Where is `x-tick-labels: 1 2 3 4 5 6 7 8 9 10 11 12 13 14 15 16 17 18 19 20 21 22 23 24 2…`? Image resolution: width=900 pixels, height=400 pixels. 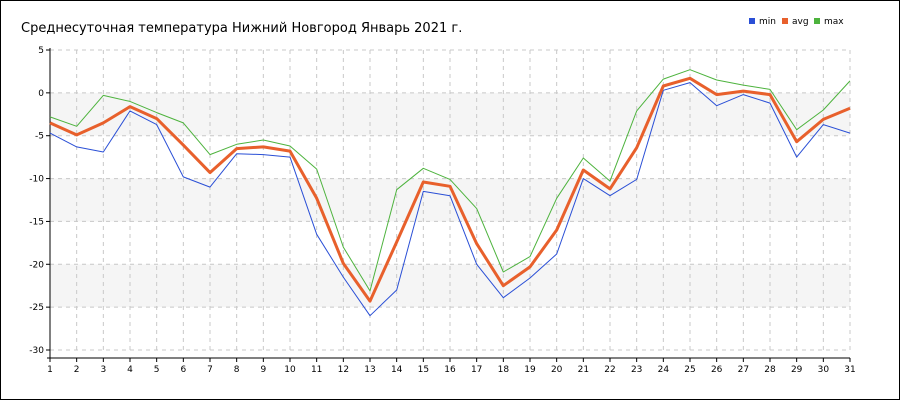 x-tick-labels: 1 2 3 4 5 6 7 8 9 10 11 12 13 14 15 16 17 18 19 20 21 22 23 24 2… is located at coordinates (451, 370).